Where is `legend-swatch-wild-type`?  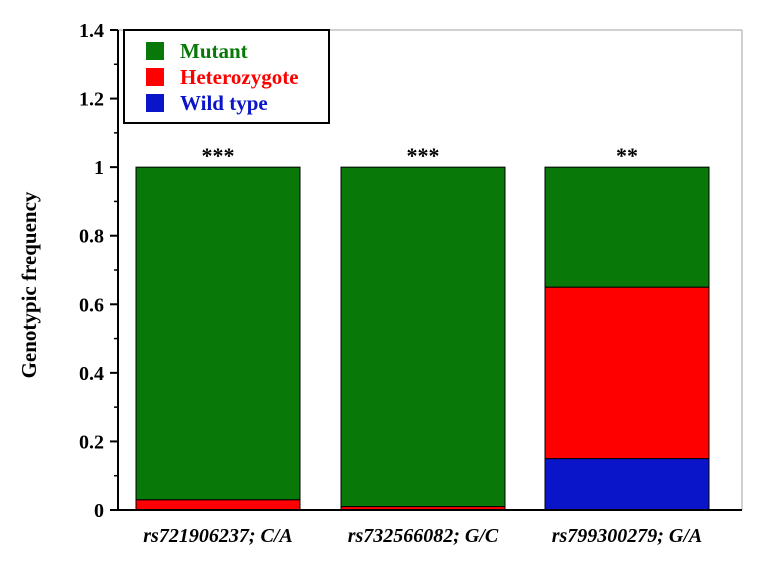
legend-swatch-wild-type is located at coordinates (155, 103).